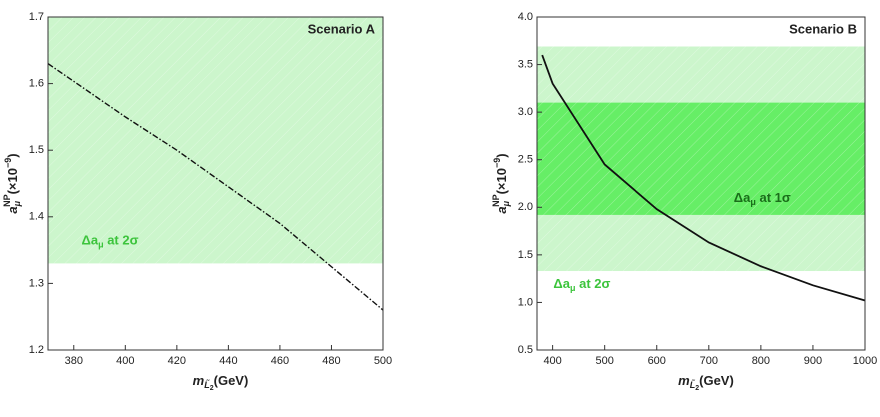  What do you see at coordinates (813, 361) in the screenshot?
I see `x-tick-label: 900` at bounding box center [813, 361].